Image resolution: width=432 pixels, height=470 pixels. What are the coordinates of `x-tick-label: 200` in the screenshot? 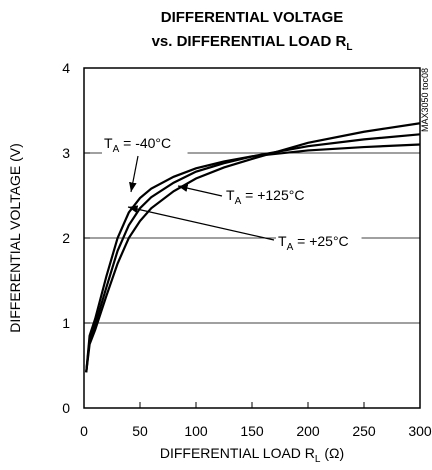 It's located at (308, 431).